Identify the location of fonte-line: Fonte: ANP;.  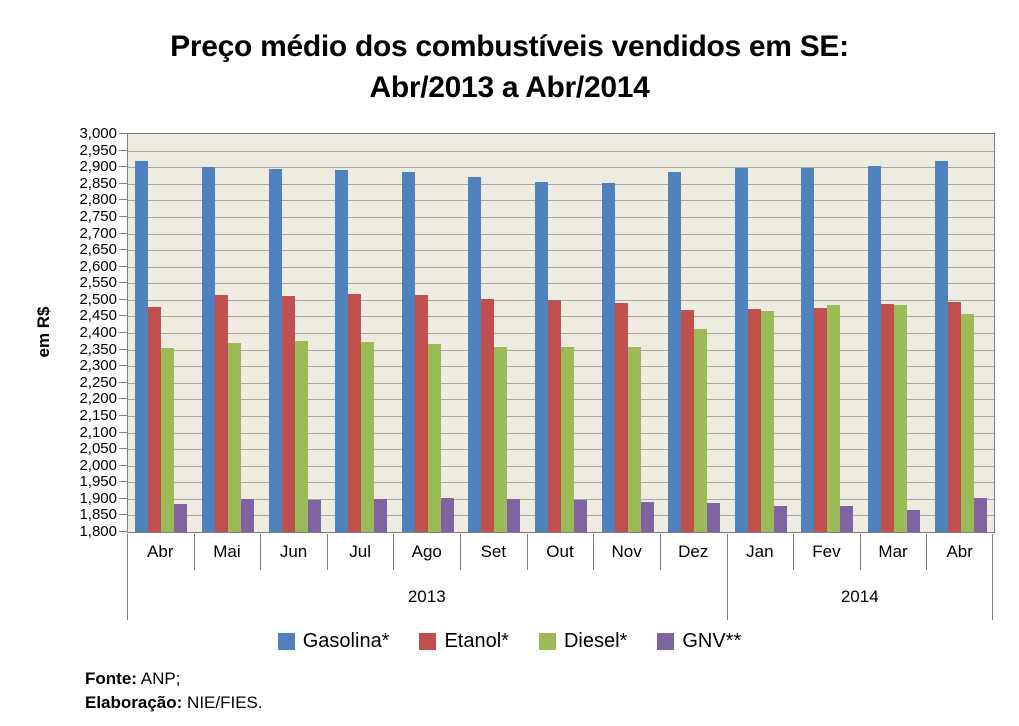
(174, 679).